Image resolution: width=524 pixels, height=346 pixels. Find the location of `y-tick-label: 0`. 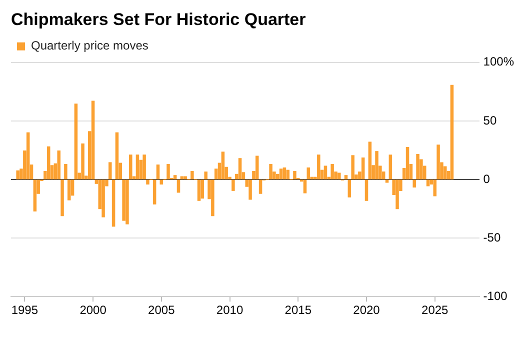

y-tick-label: 0 is located at coordinates (486, 179).